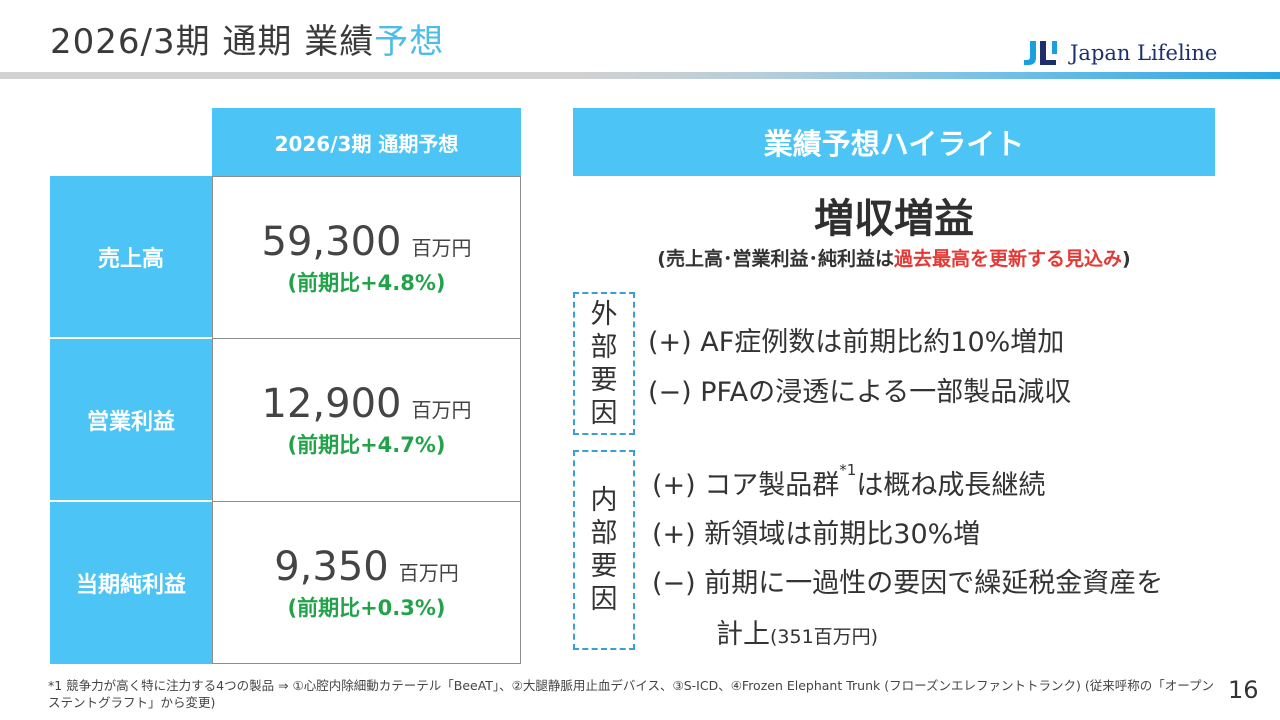  What do you see at coordinates (131, 420) in the screenshot?
I see `row-label-operating-profit: 営業利益` at bounding box center [131, 420].